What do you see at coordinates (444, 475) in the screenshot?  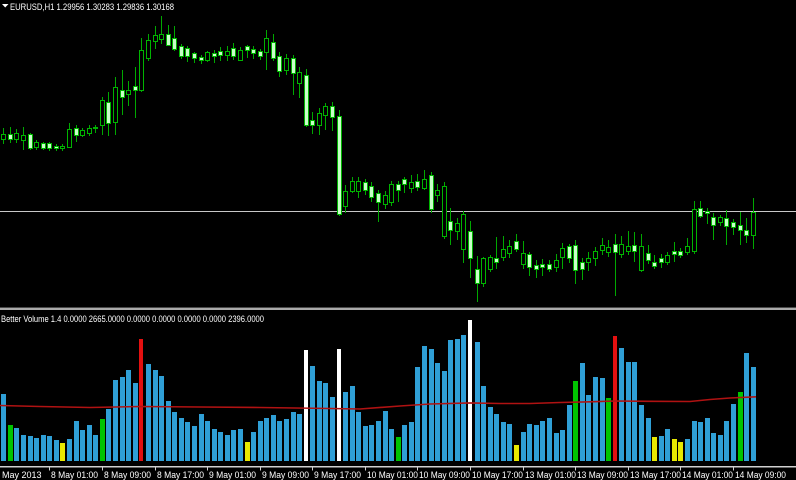 I see `svg-text: 10 May 09:00` at bounding box center [444, 475].